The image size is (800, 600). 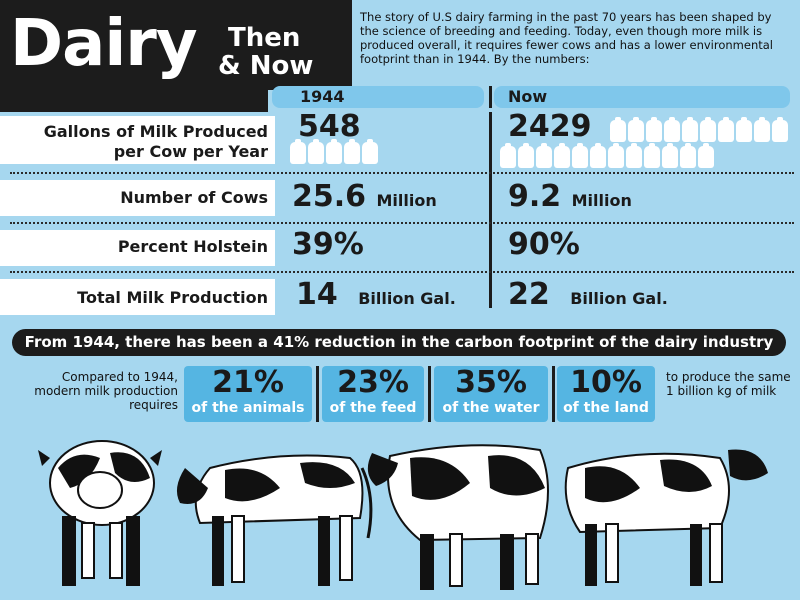 I want to click on jugs-now-bottom, so click(x=607, y=155).